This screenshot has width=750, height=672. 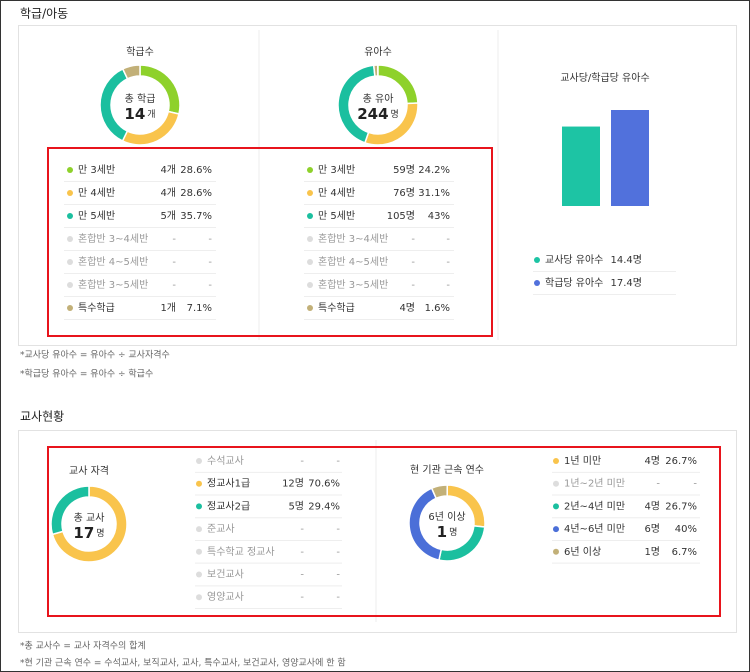 What do you see at coordinates (196, 170) in the screenshot?
I see `row-percent: 28.6%` at bounding box center [196, 170].